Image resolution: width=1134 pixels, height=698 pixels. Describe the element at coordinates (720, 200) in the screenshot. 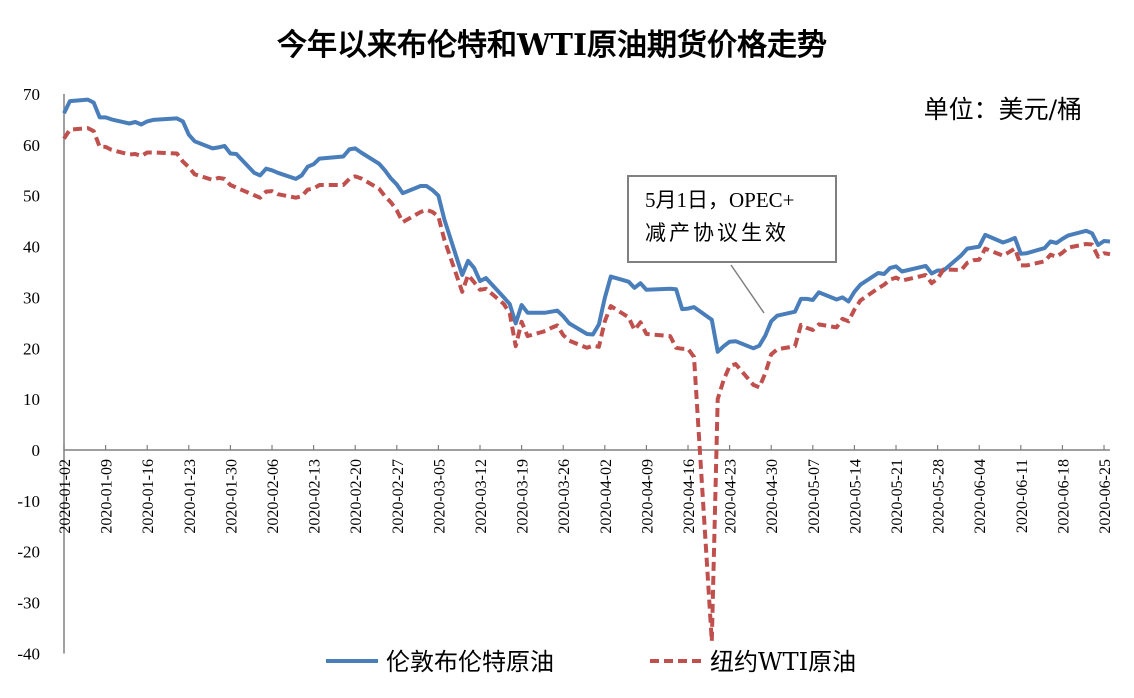

I see `annotation-line1: 5月1日，OPEC+` at that location.